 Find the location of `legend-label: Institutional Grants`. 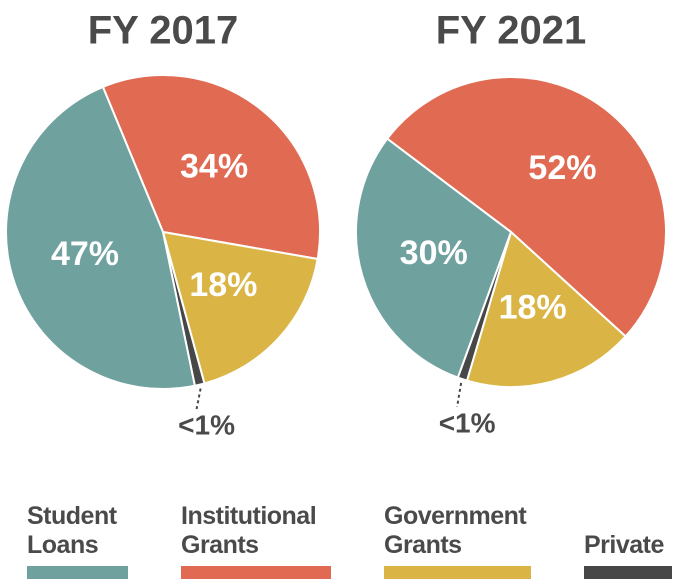

legend-label: Institutional Grants is located at coordinates (249, 530).